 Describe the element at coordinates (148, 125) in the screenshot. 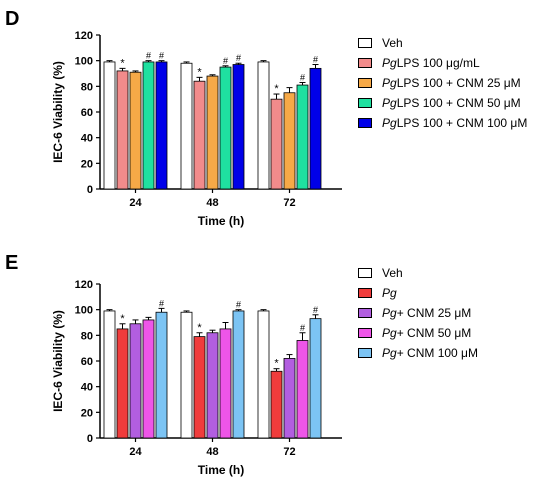

I see `panel-d-bar-24-s3` at that location.